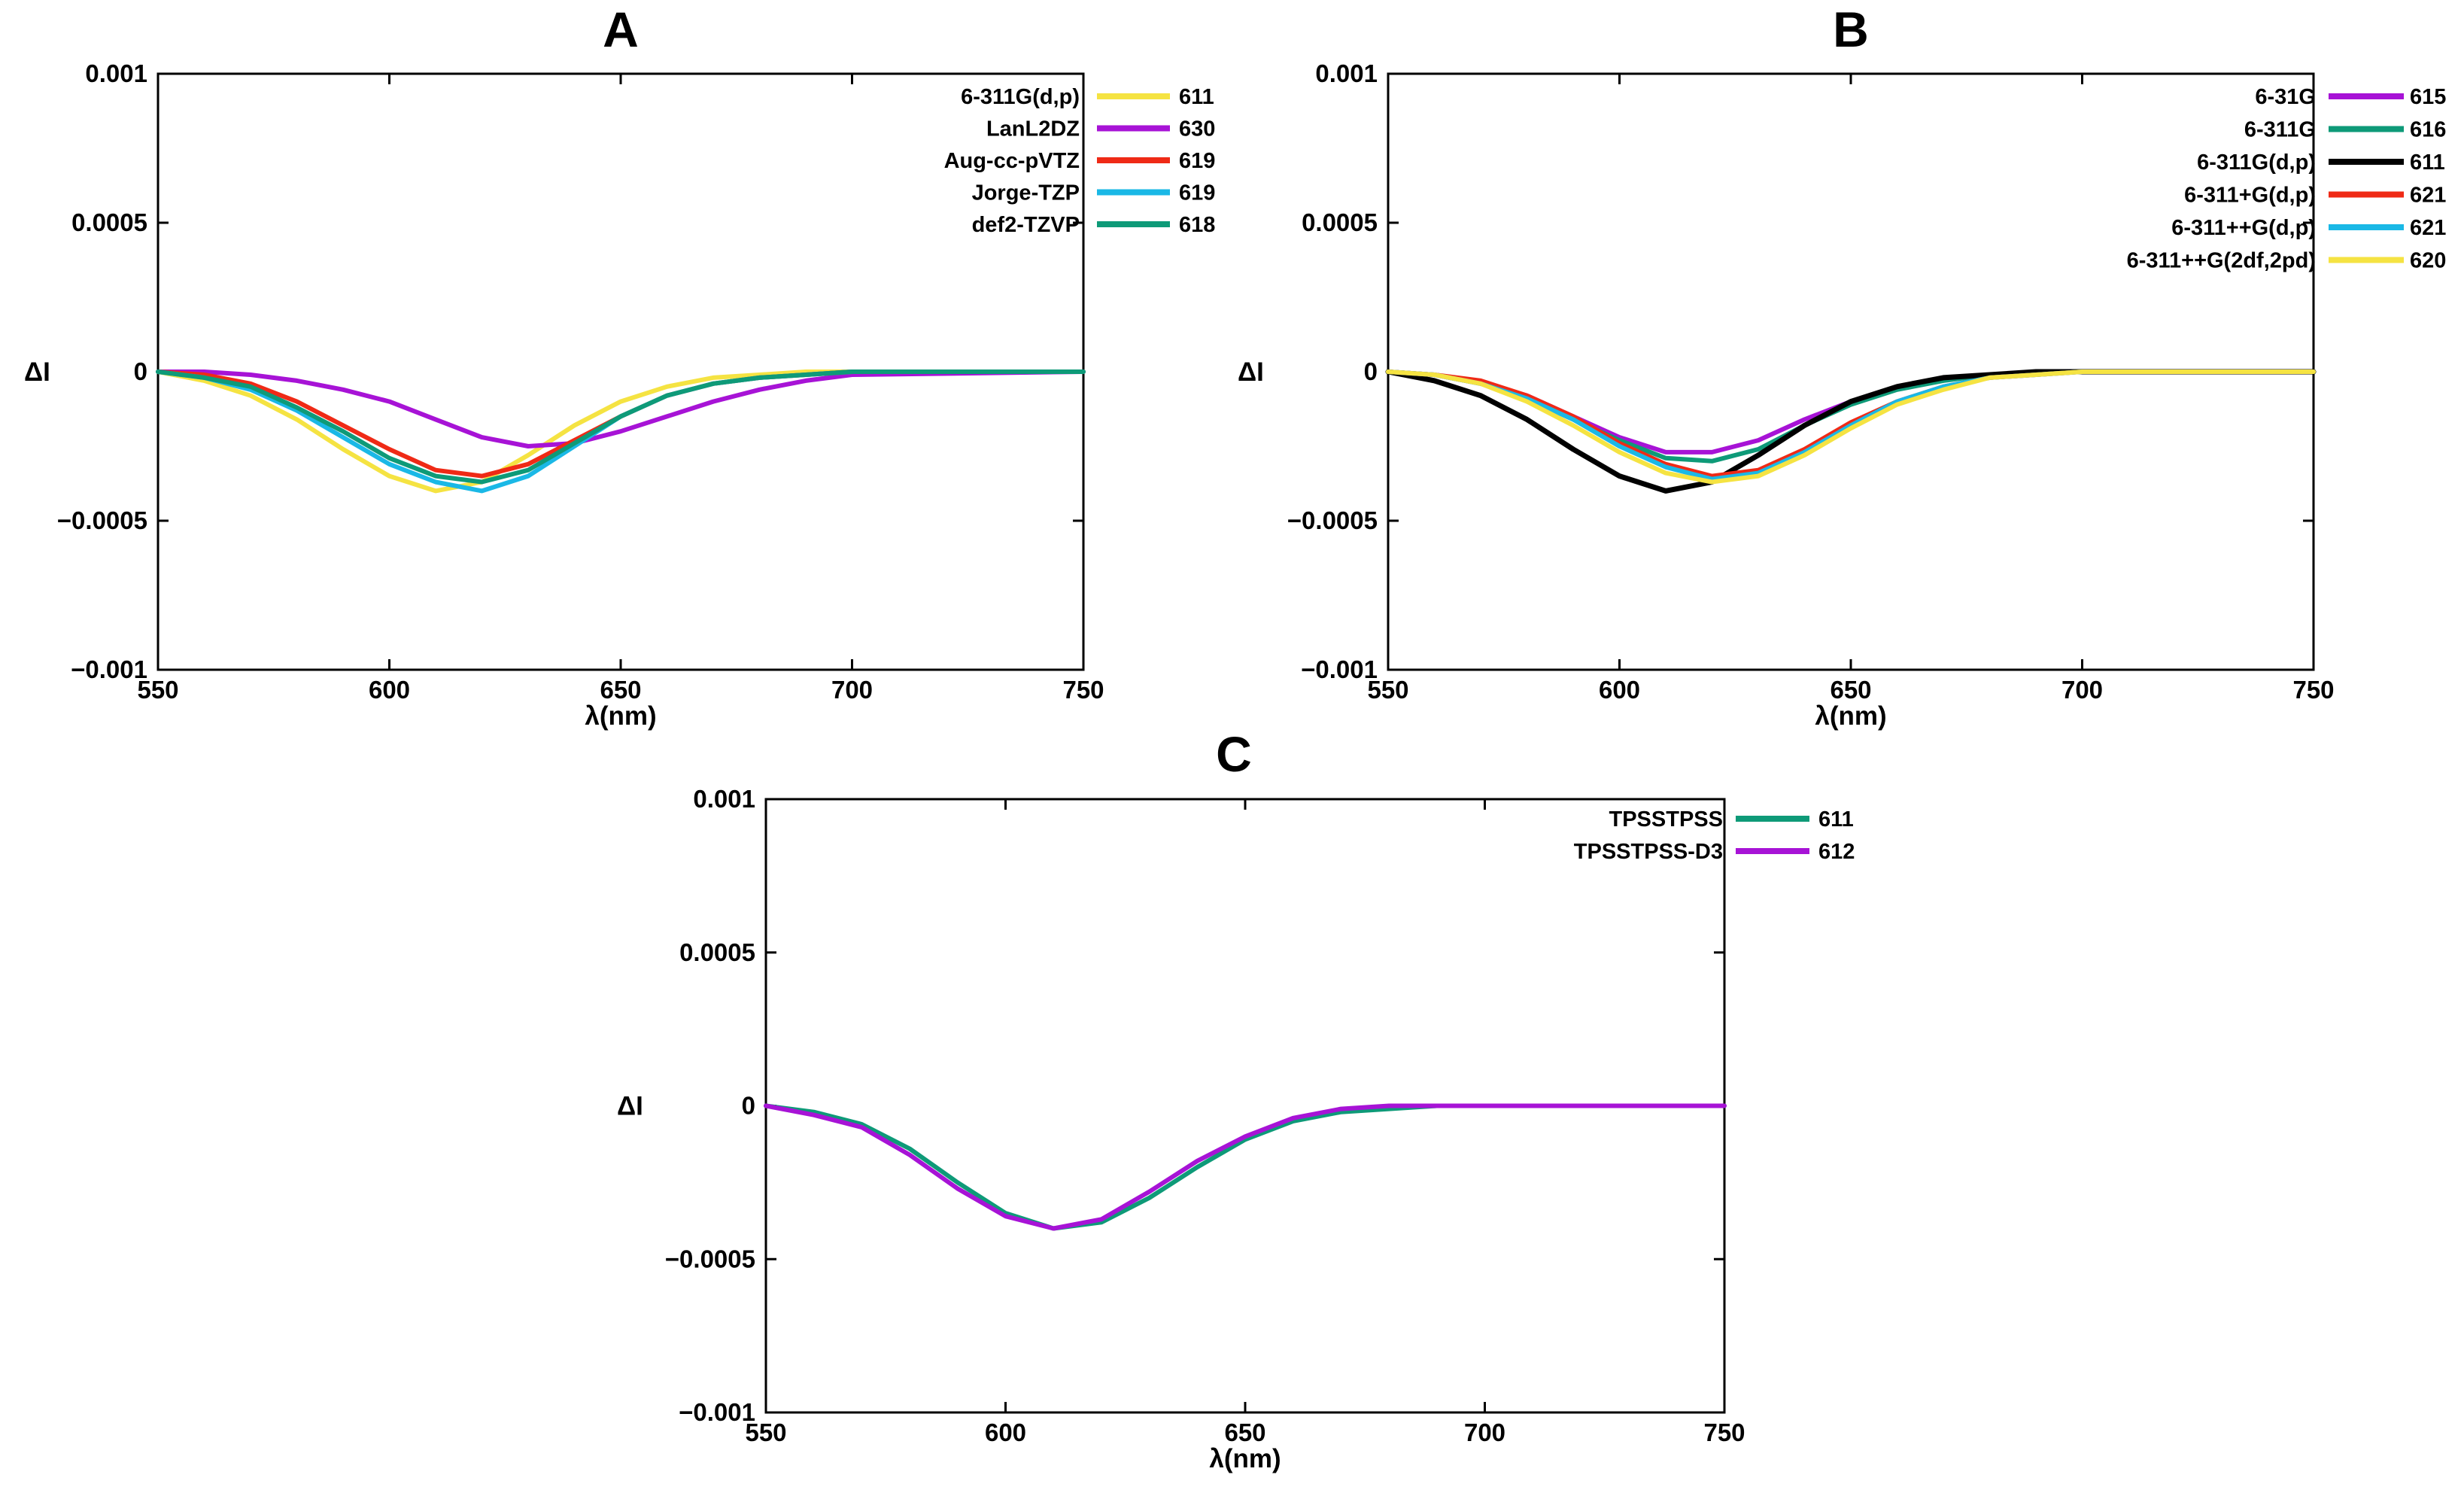 Image resolution: width=2464 pixels, height=1499 pixels. I want to click on legend-value: 630, so click(1197, 129).